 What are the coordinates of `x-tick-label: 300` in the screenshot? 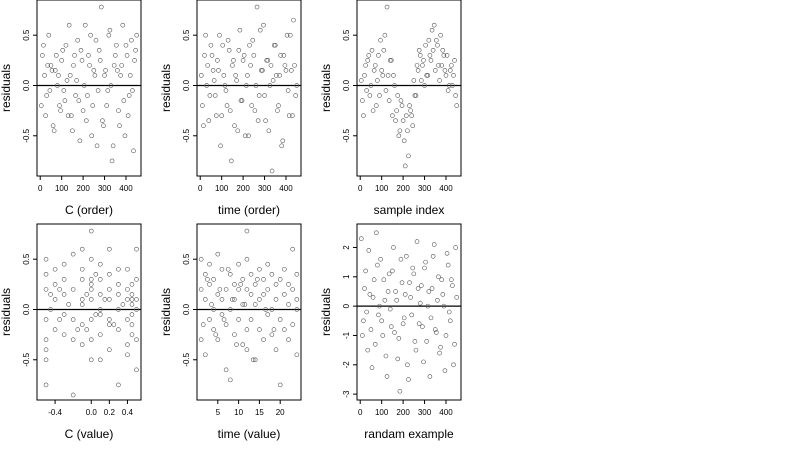 It's located at (425, 412).